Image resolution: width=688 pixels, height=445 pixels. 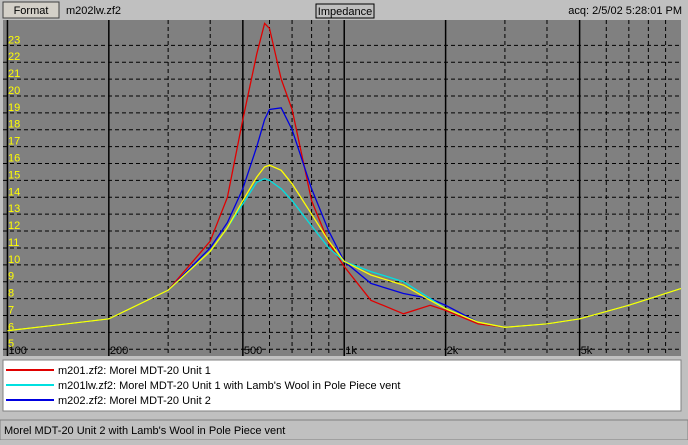 I want to click on mode-label: Impedance, so click(x=345, y=12).